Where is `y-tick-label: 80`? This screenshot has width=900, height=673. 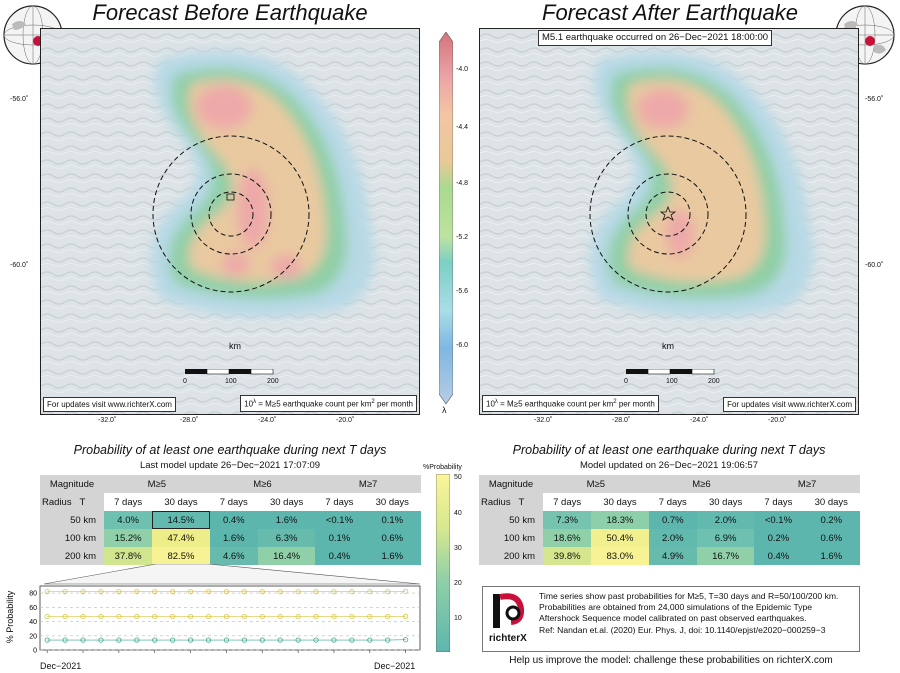 y-tick-label: 80 is located at coordinates (33, 594).